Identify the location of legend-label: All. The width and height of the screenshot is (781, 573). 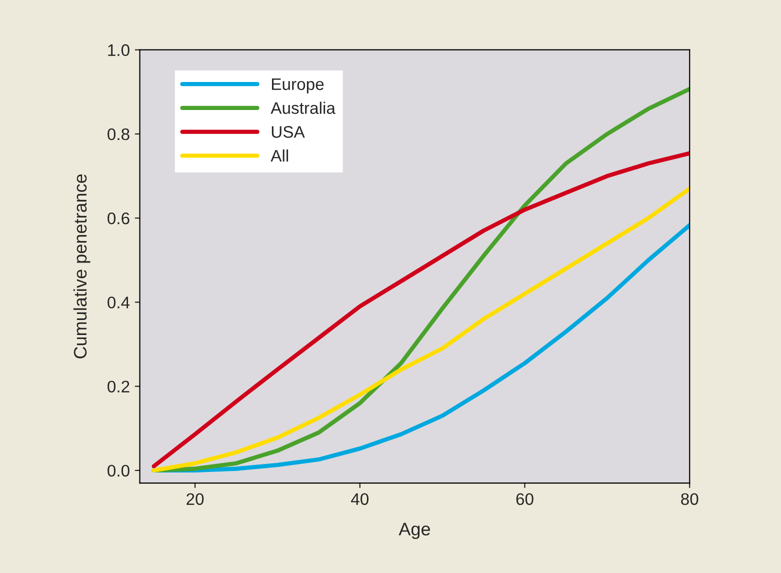
(279, 155).